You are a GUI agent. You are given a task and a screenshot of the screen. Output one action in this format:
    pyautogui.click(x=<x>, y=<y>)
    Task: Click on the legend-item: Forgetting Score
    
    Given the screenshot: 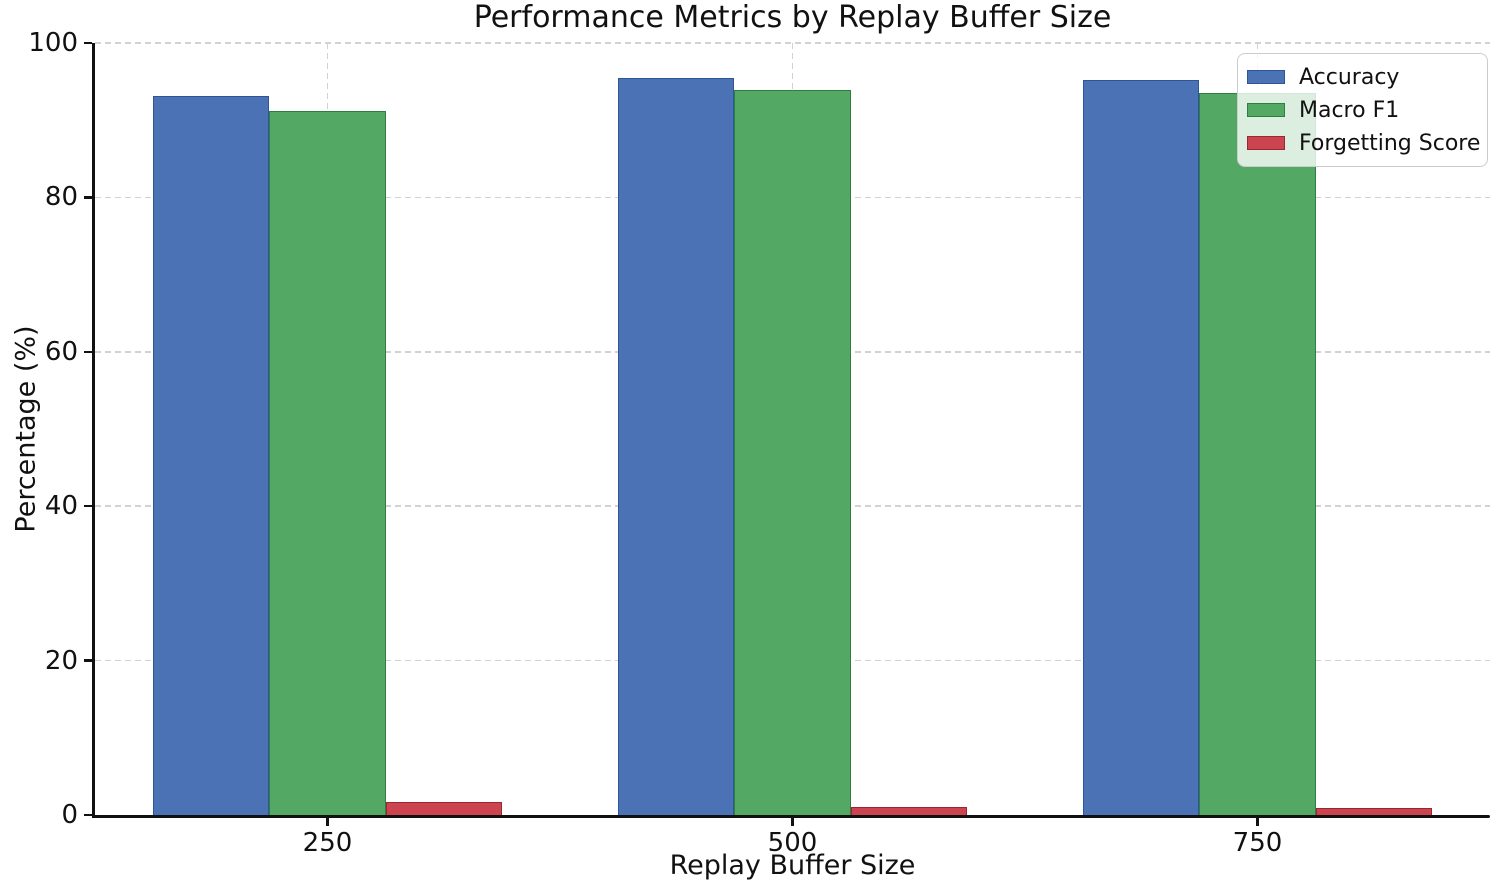 What is the action you would take?
    pyautogui.click(x=1364, y=143)
    